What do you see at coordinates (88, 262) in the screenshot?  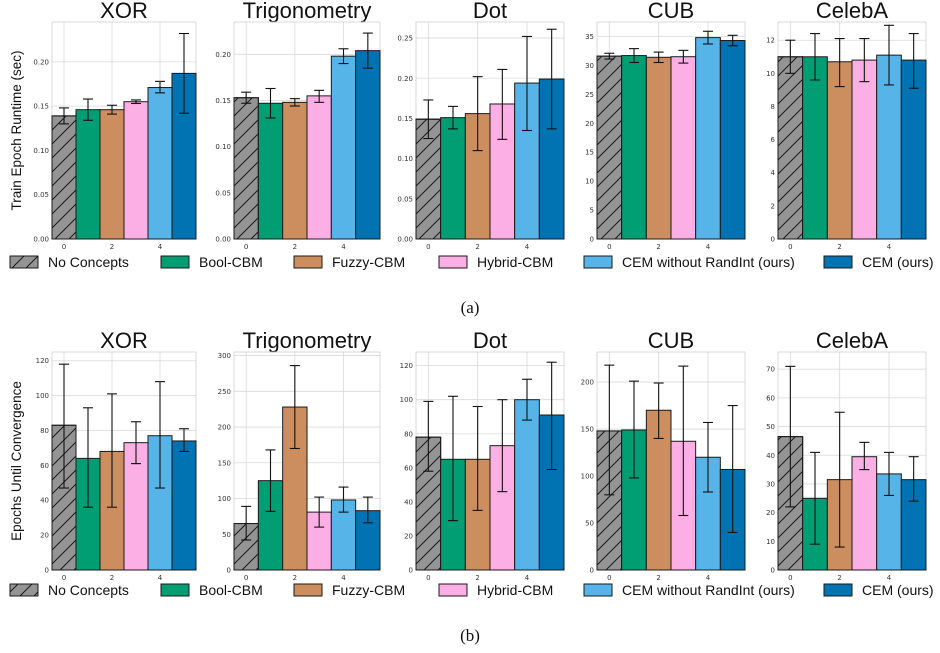 I see `legend-label: No Concepts` at bounding box center [88, 262].